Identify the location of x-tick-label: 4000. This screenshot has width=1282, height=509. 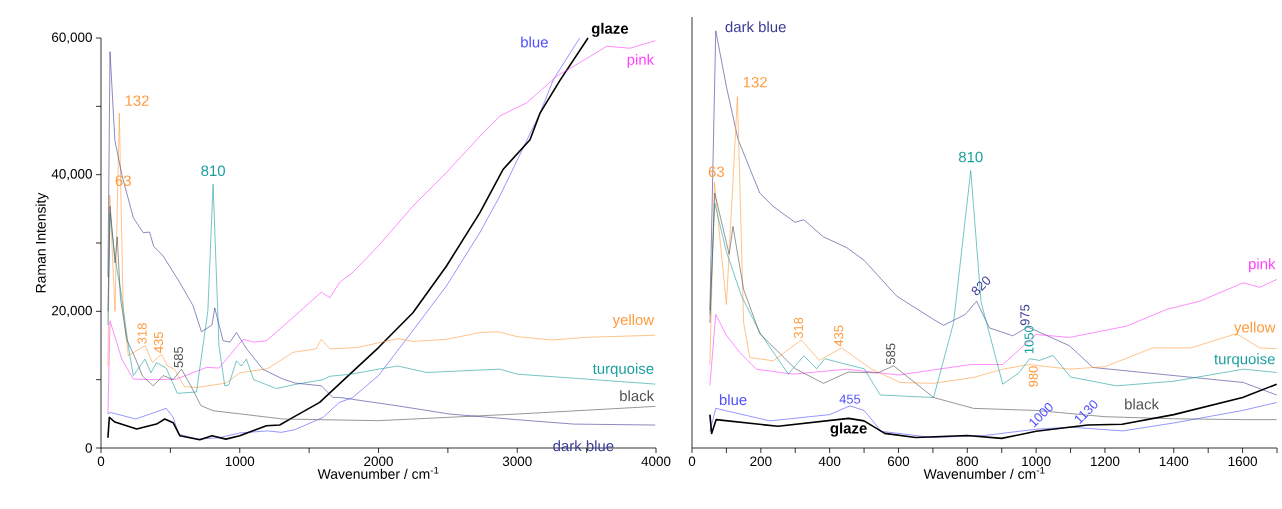
(656, 461).